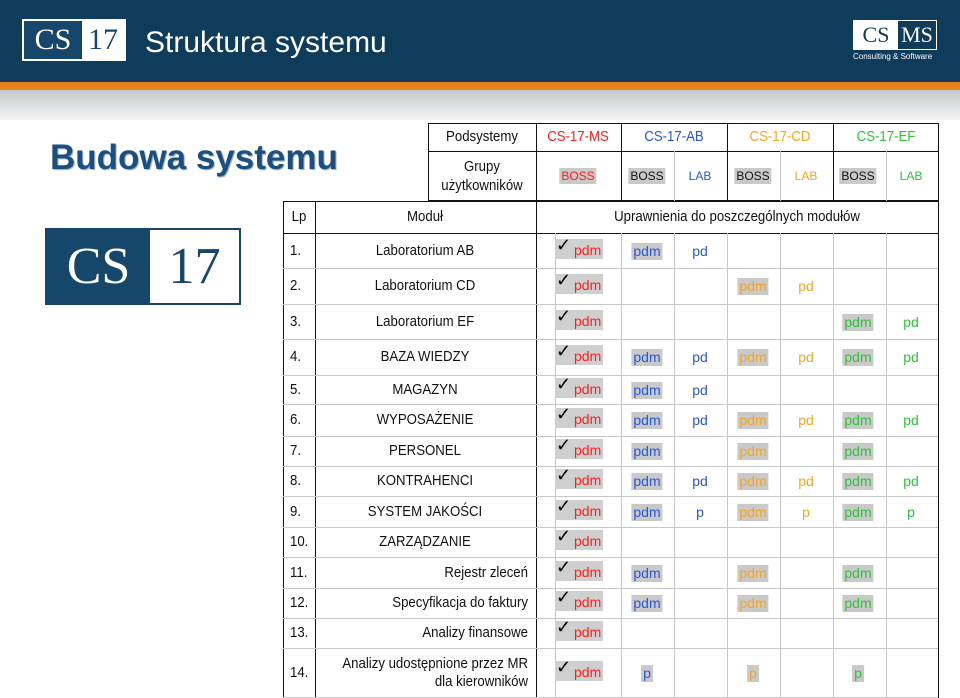 Image resolution: width=960 pixels, height=698 pixels. I want to click on module-name: SYSTEM JAKOŚCI, so click(425, 511).